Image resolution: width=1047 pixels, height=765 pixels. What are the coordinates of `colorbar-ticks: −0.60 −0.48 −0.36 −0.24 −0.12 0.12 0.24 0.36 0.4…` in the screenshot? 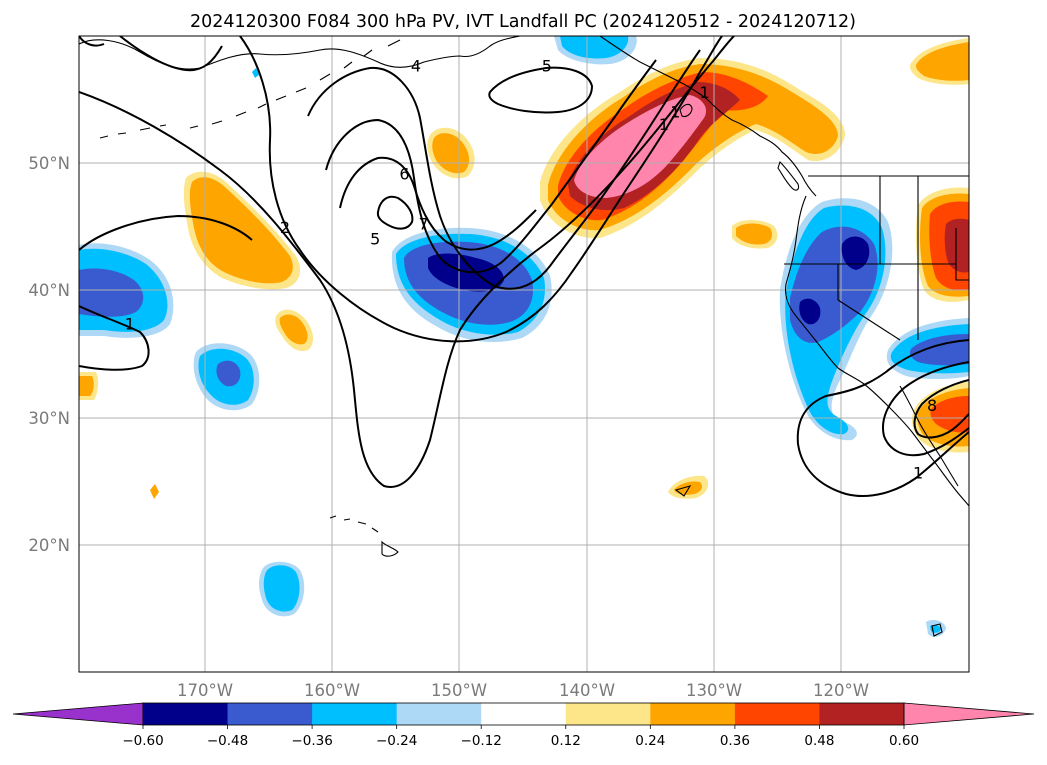 It's located at (520, 737).